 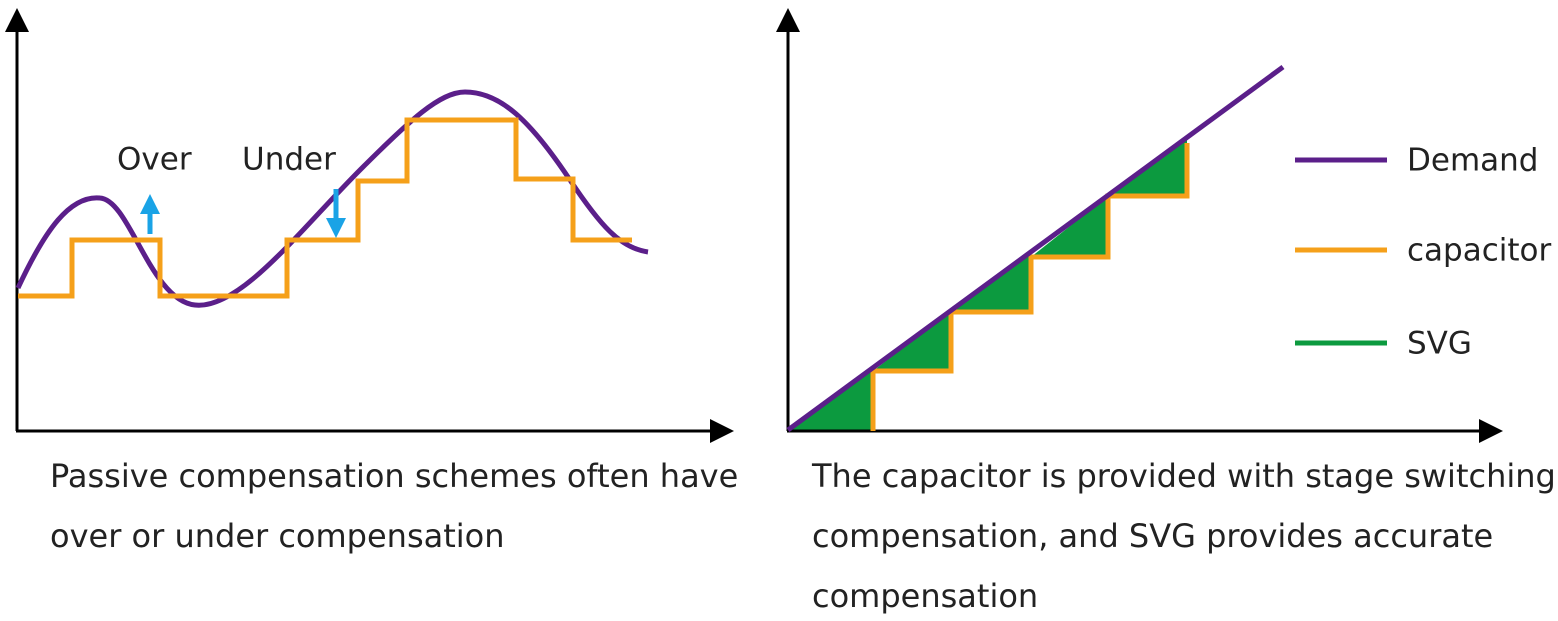 What do you see at coordinates (1439, 344) in the screenshot?
I see `legend-label: SVG` at bounding box center [1439, 344].